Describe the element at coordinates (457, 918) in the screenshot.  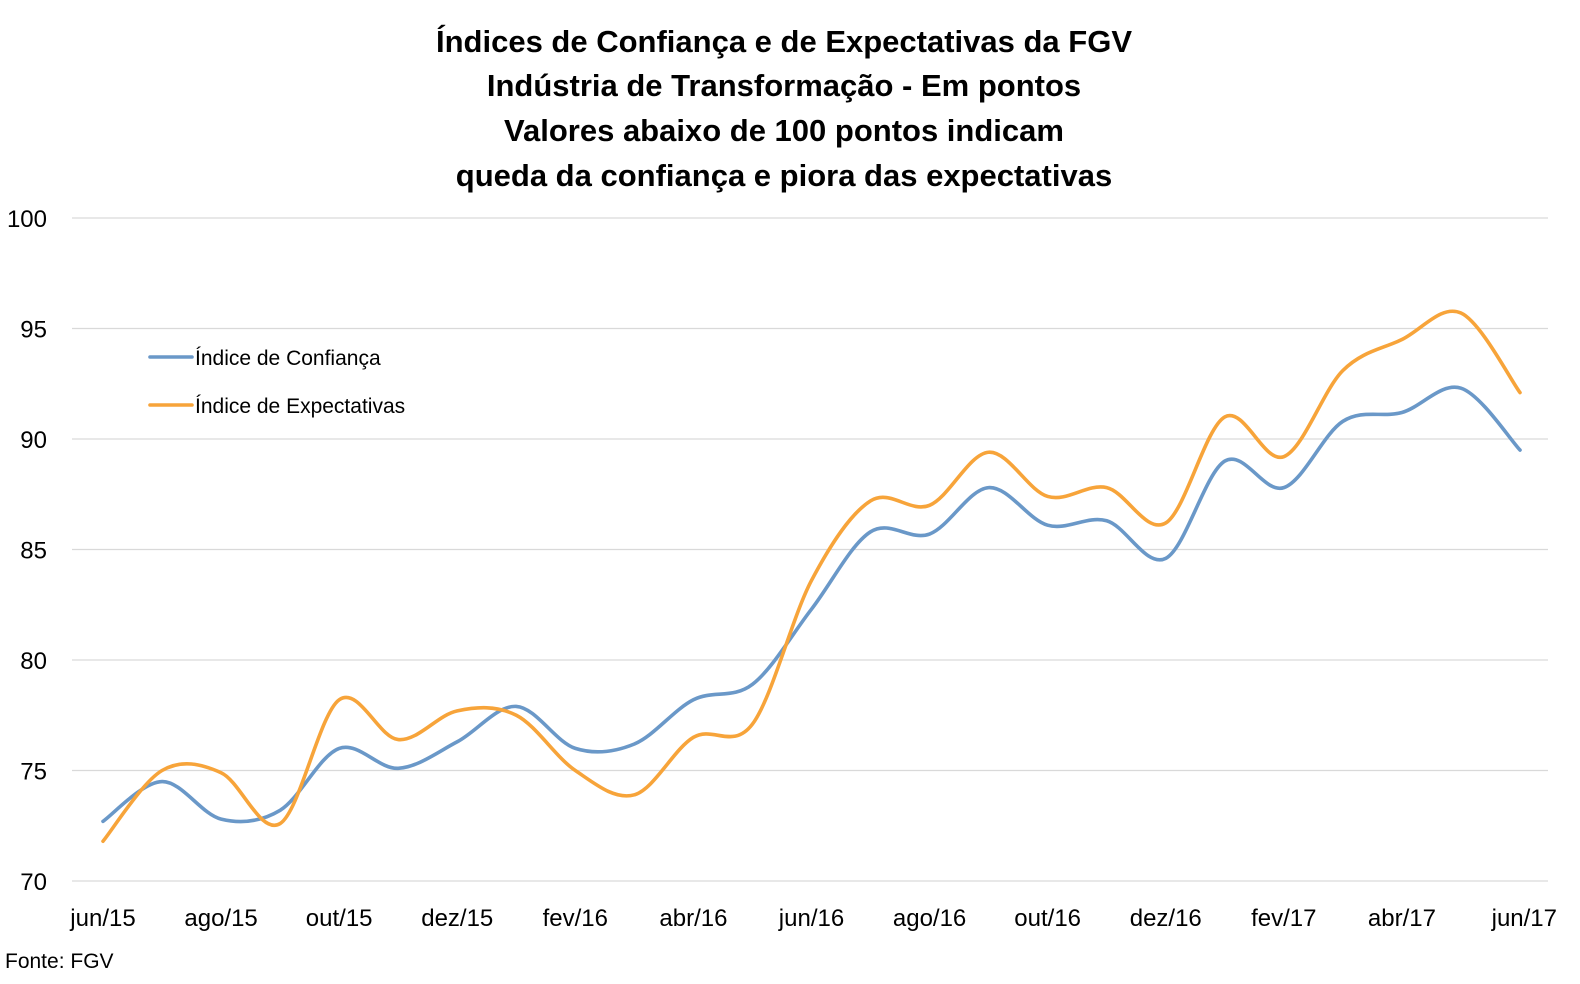
I see `x-tick-label-dez-15: dez/15` at that location.